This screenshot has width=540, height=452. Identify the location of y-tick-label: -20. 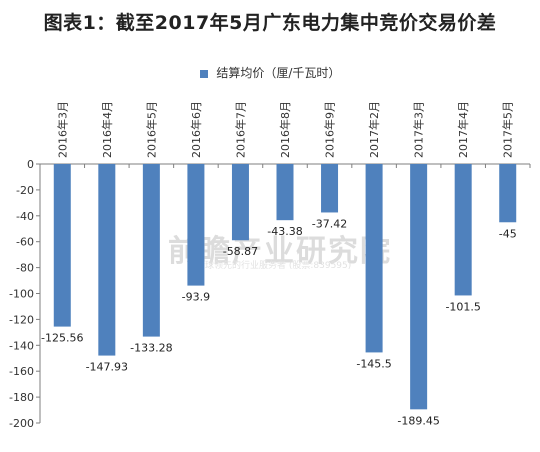
(25, 190).